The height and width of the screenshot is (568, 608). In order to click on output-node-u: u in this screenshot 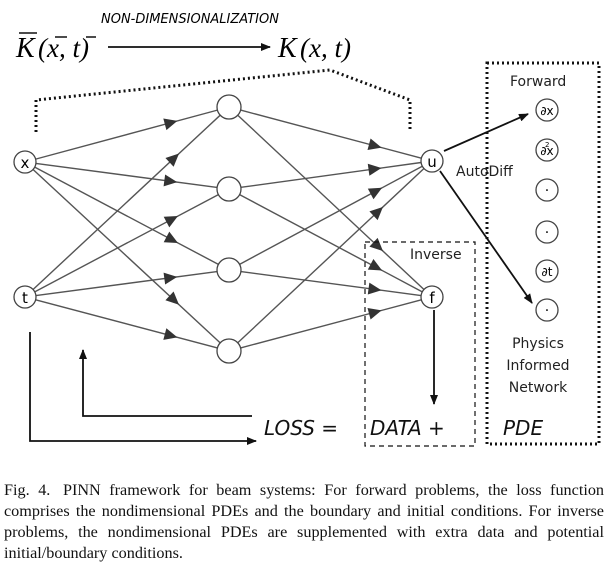, I will do `click(432, 161)`.